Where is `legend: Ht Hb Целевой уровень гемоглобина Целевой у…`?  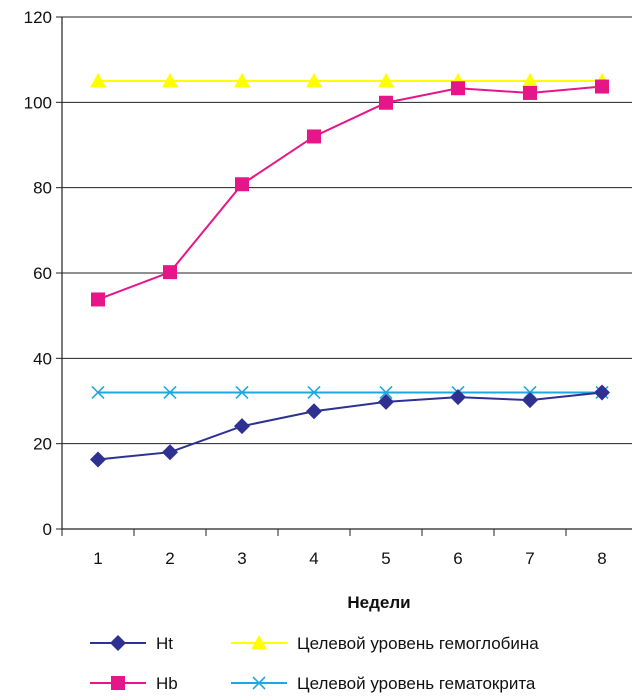
legend: Ht Hb Целевой уровень гемоглобина Целевой у… is located at coordinates (314, 663).